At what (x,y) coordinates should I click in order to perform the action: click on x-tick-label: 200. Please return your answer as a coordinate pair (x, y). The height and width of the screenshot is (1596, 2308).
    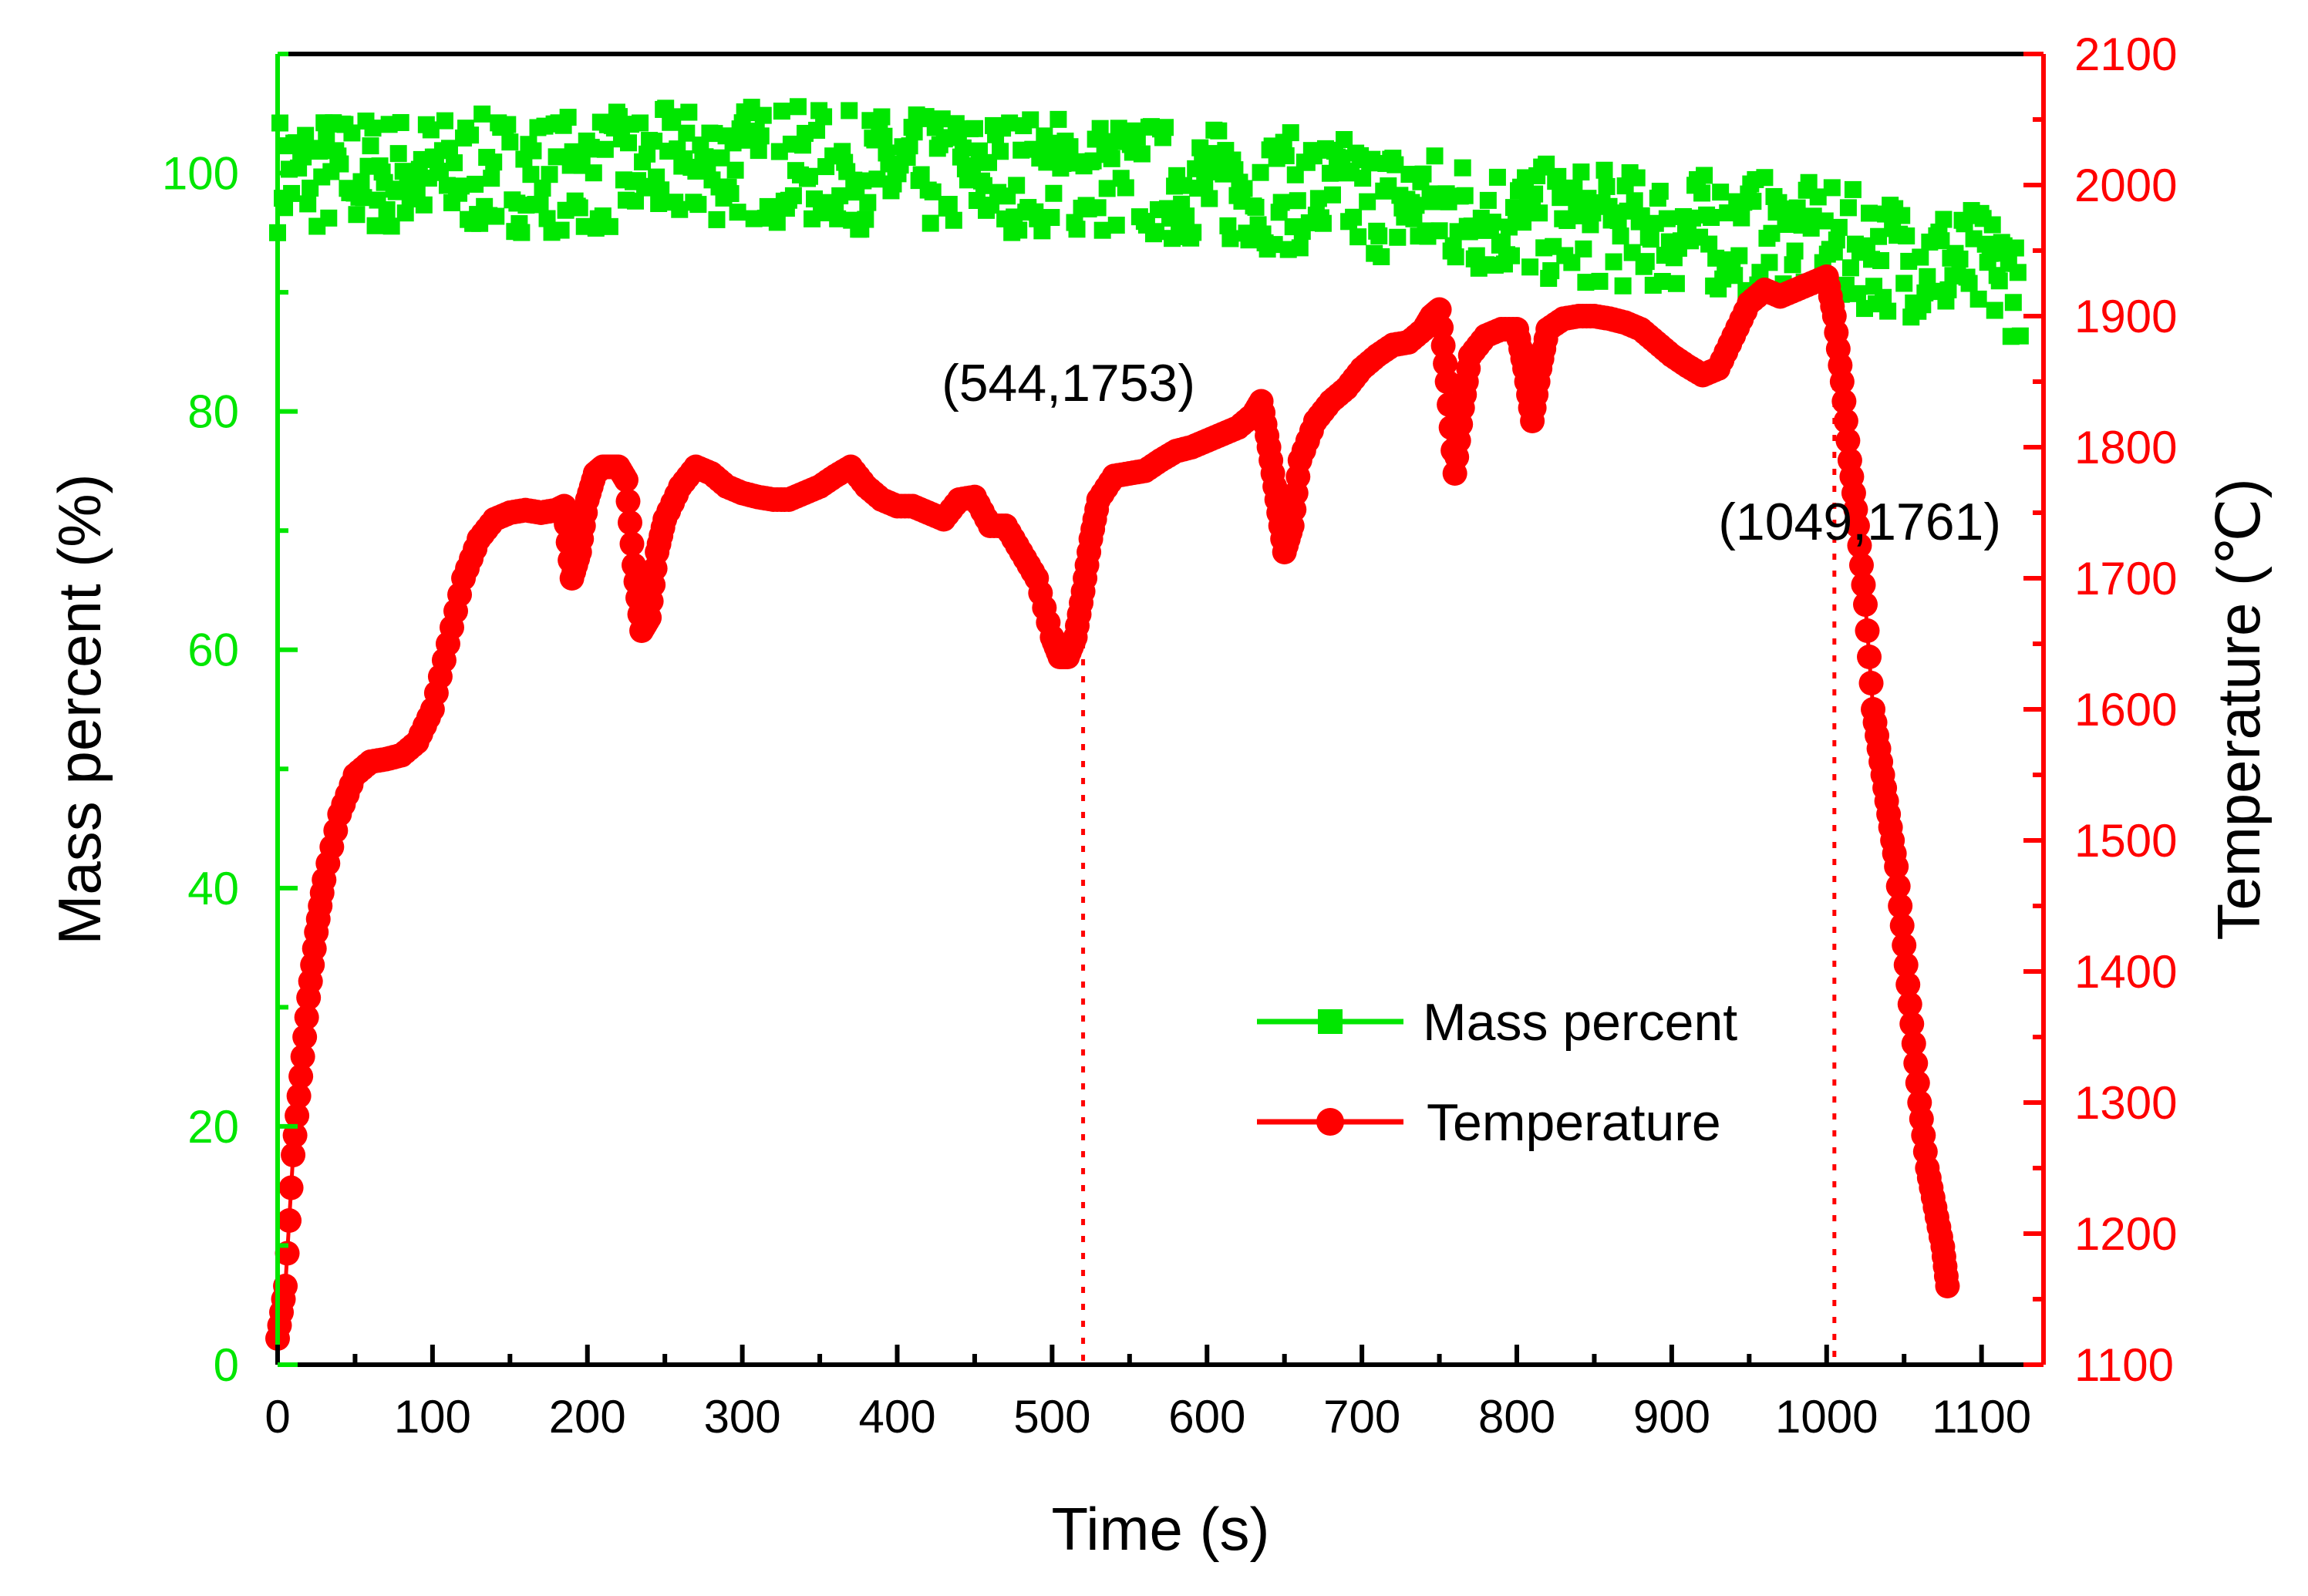
    Looking at the image, I should click on (587, 1417).